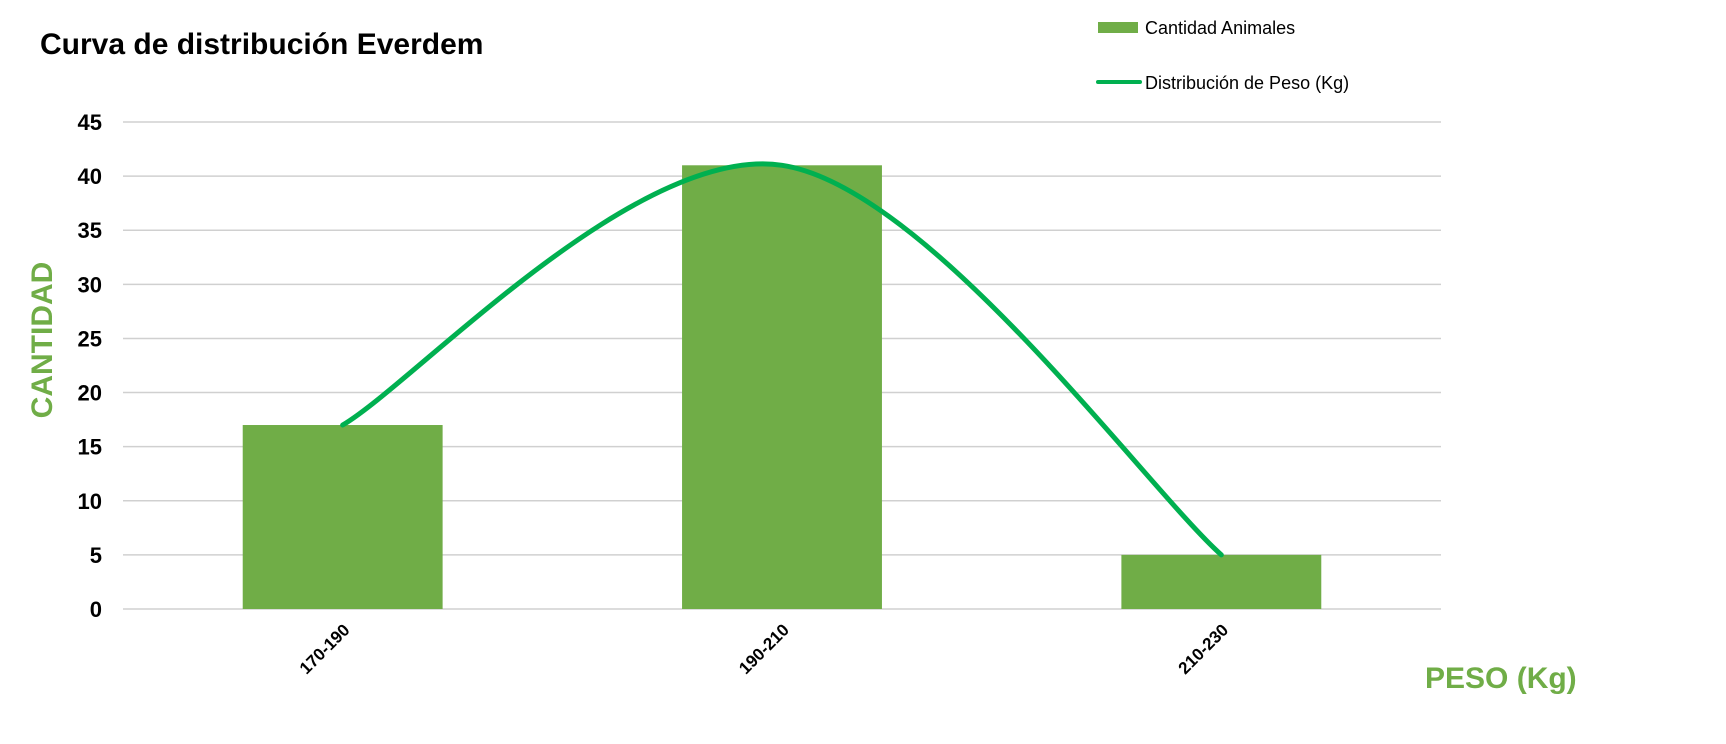  Describe the element at coordinates (90, 176) in the screenshot. I see `y-tick-label: 40` at that location.